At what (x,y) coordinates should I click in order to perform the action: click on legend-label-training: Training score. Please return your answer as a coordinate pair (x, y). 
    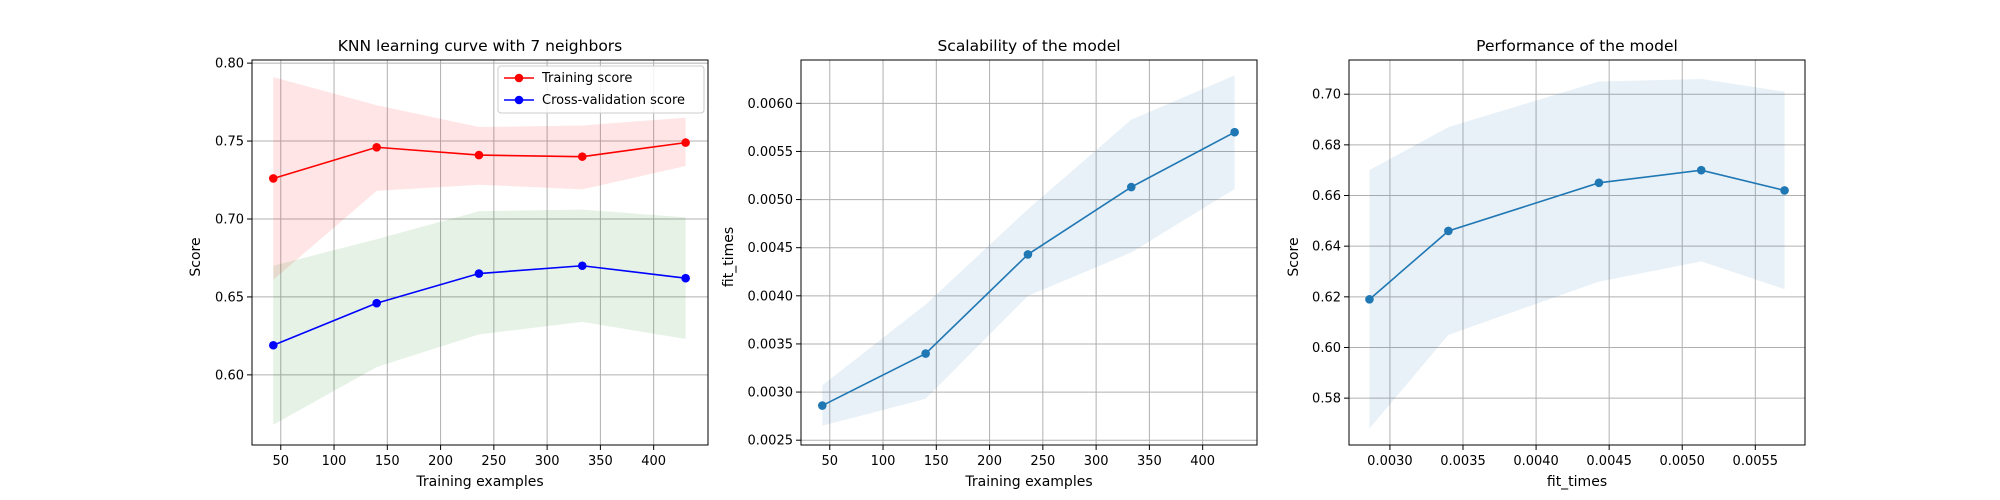
    Looking at the image, I should click on (586, 78).